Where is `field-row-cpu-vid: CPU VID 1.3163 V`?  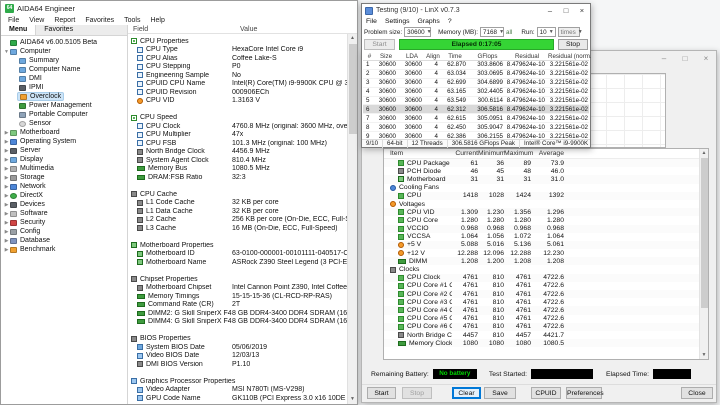
field-row-cpu-vid: CPU VID 1.3163 V is located at coordinates (237, 101).